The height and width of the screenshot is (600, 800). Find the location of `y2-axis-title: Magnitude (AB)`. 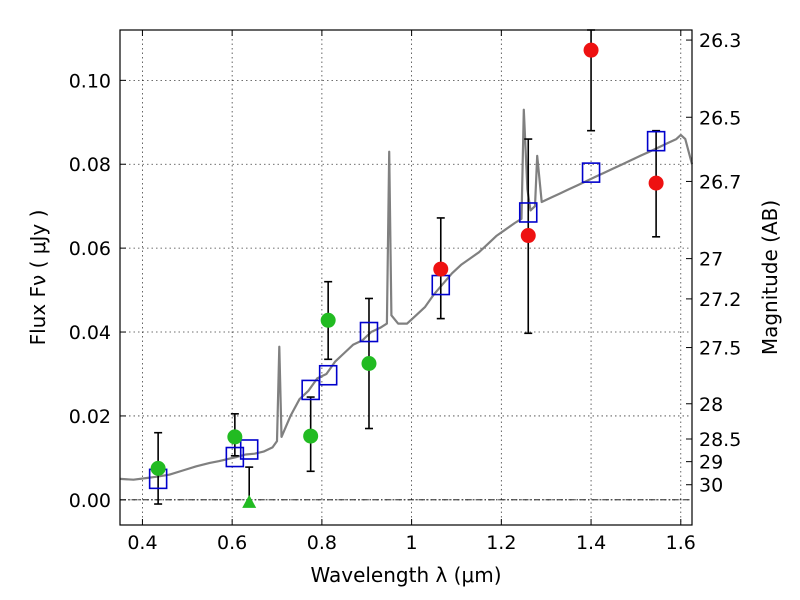

y2-axis-title: Magnitude (AB) is located at coordinates (770, 277).